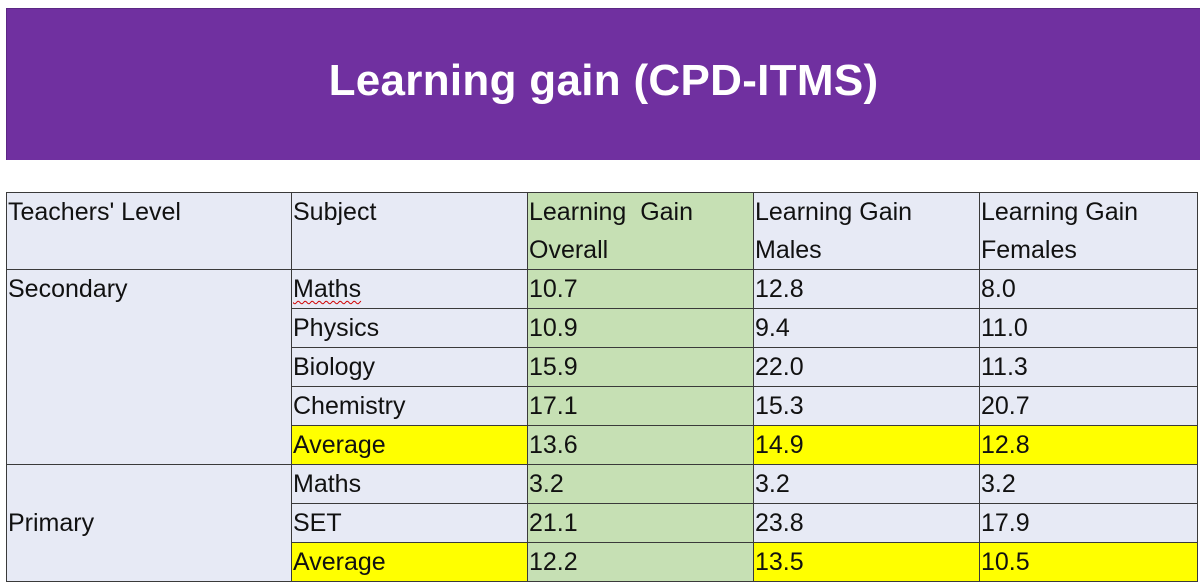 Image resolution: width=1200 pixels, height=587 pixels. I want to click on average-row-primary: Average 12.2 13.5 10.5, so click(602, 562).